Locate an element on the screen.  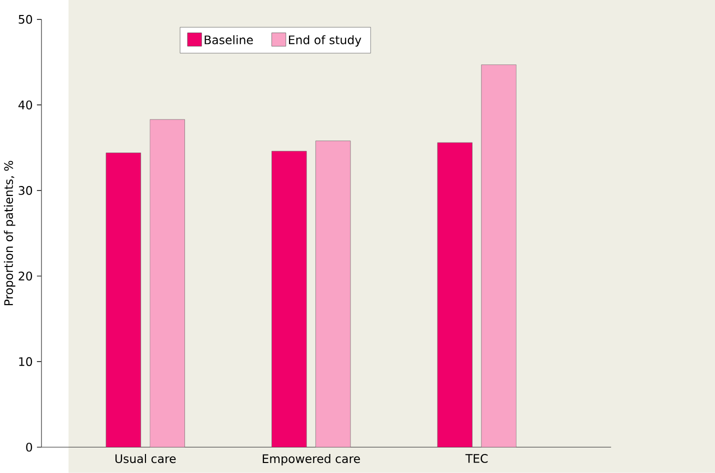
x-tick-label: TEC is located at coordinates (476, 458).